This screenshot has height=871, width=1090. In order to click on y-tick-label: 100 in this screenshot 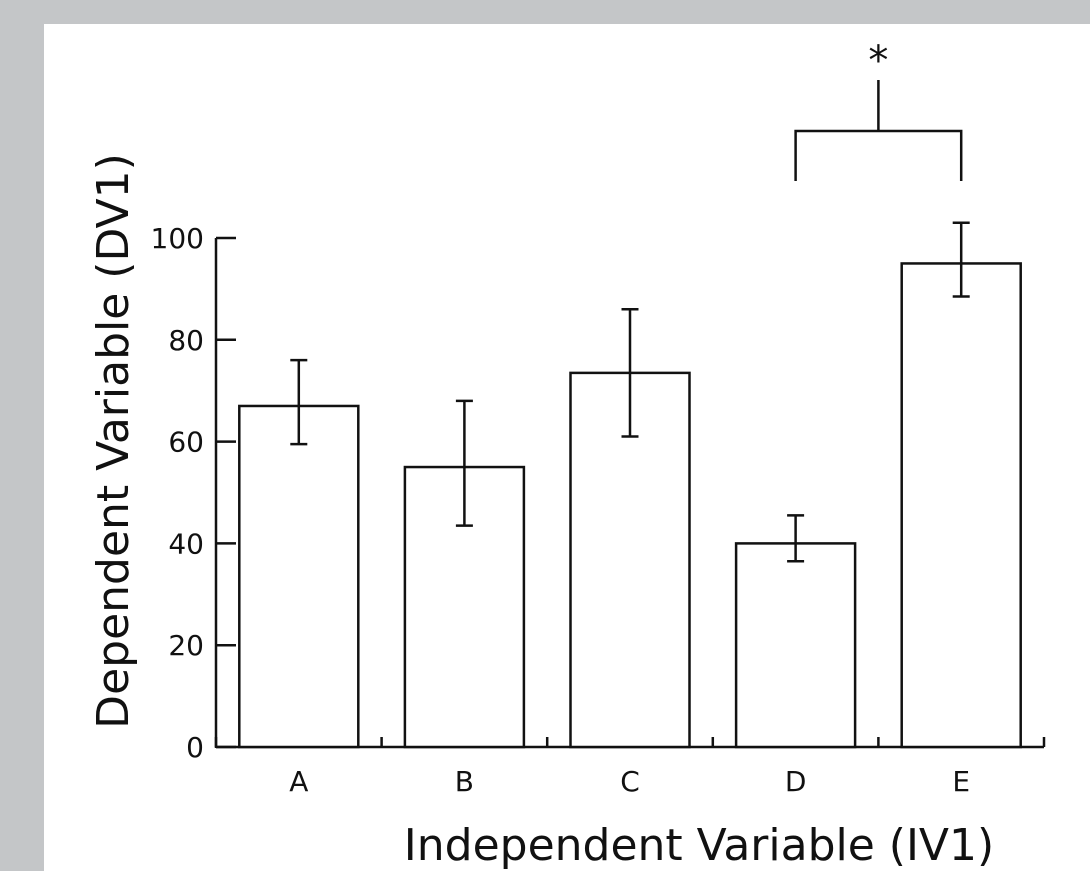, I will do `click(177, 238)`.